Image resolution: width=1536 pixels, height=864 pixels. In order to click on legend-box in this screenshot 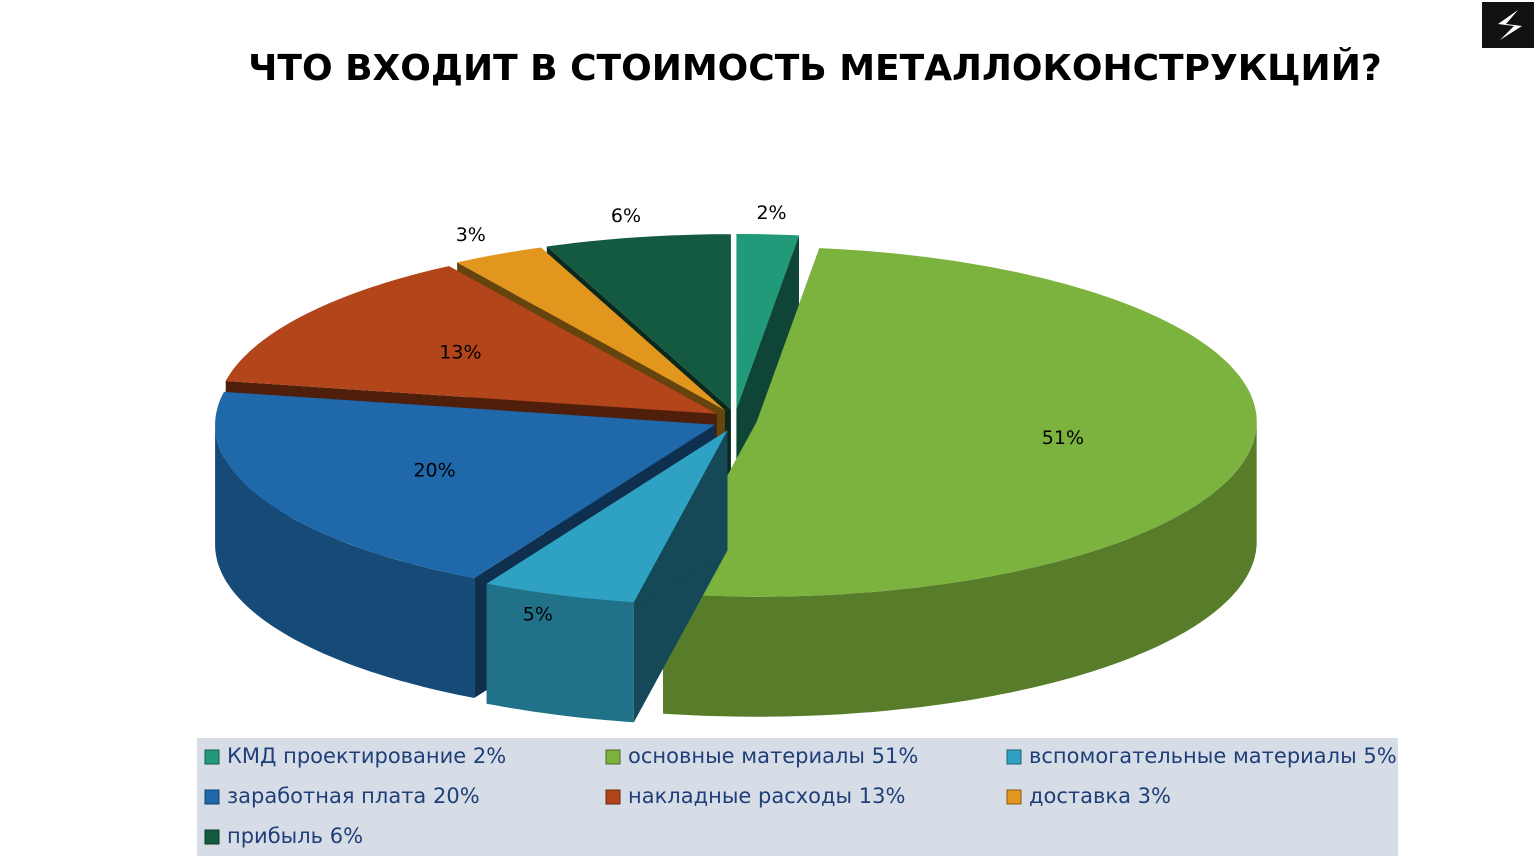, I will do `click(797, 797)`.